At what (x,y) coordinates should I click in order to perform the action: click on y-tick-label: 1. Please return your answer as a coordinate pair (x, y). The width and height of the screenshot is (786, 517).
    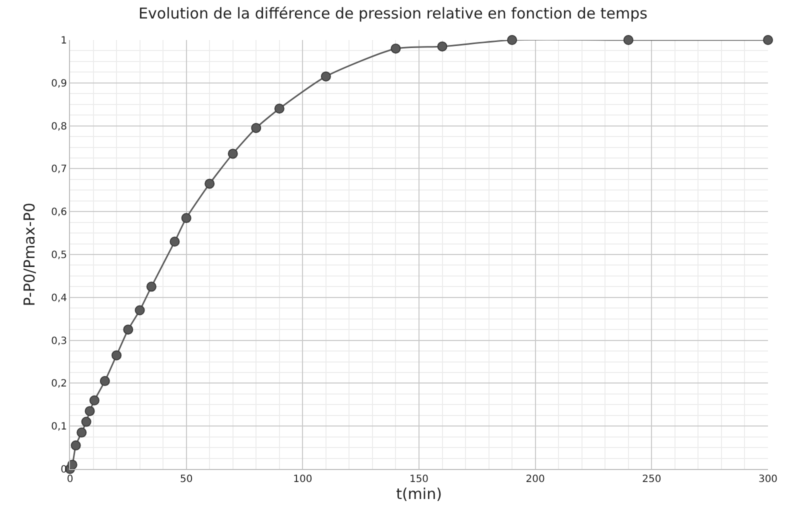
    Looking at the image, I should click on (63, 41).